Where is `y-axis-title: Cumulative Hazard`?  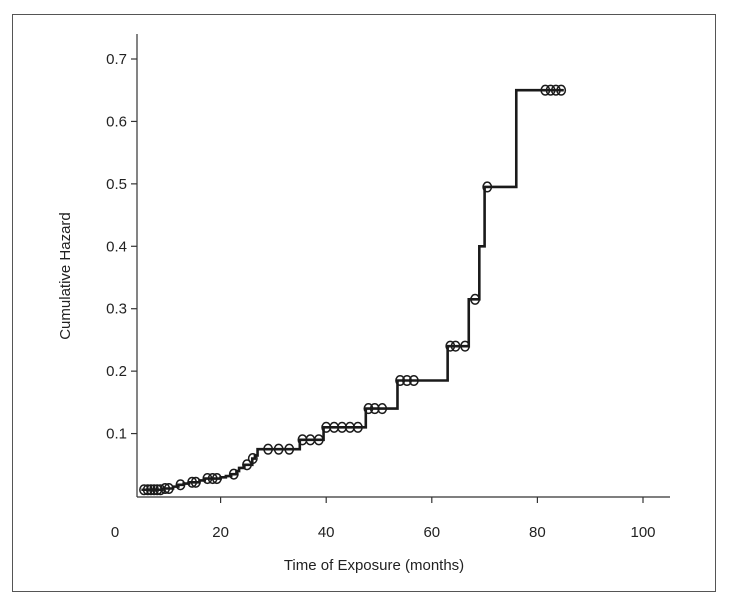 y-axis-title: Cumulative Hazard is located at coordinates (65, 276).